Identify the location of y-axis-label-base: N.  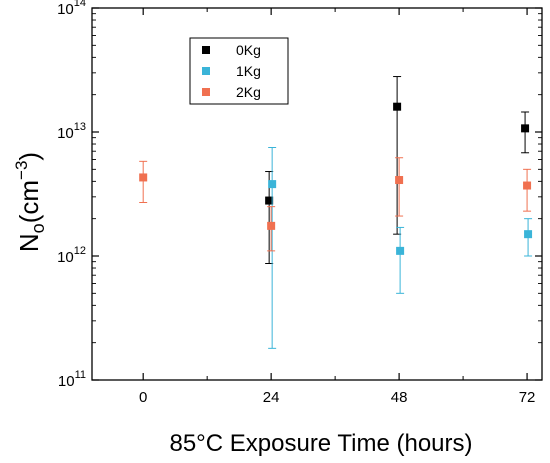
(29, 242).